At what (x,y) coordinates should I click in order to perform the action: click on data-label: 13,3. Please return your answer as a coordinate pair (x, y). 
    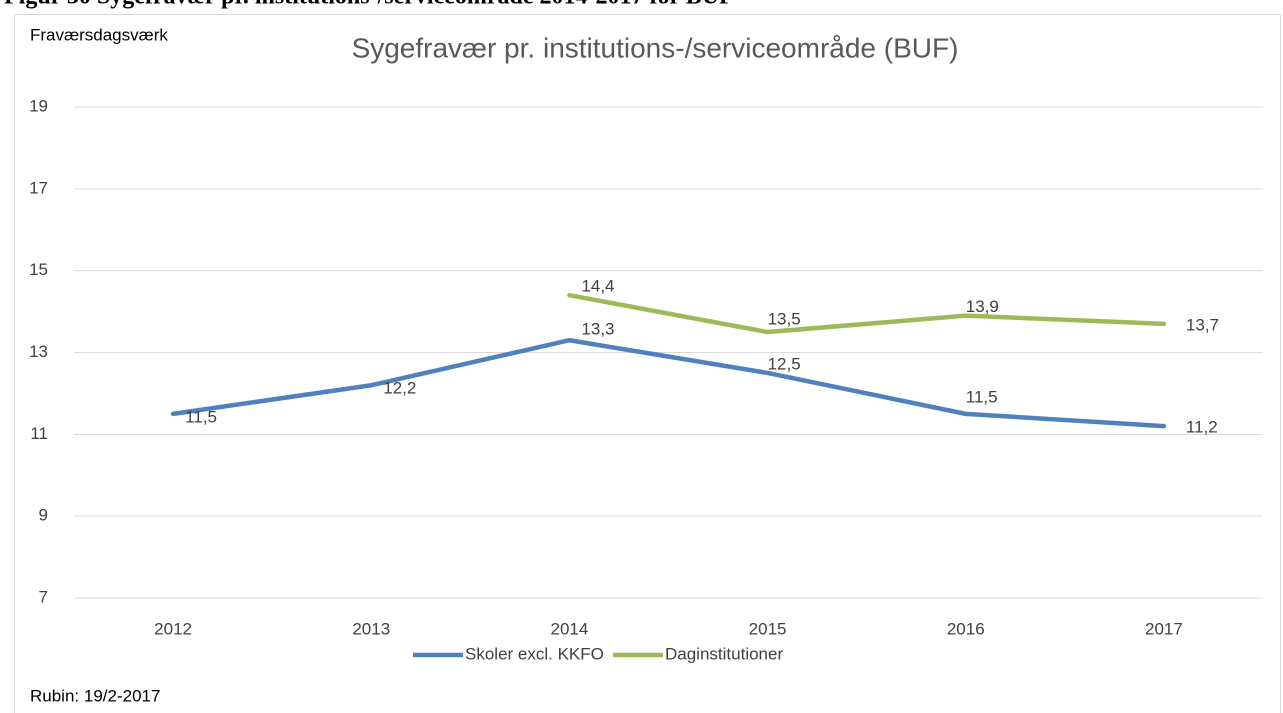
    Looking at the image, I should click on (597, 329).